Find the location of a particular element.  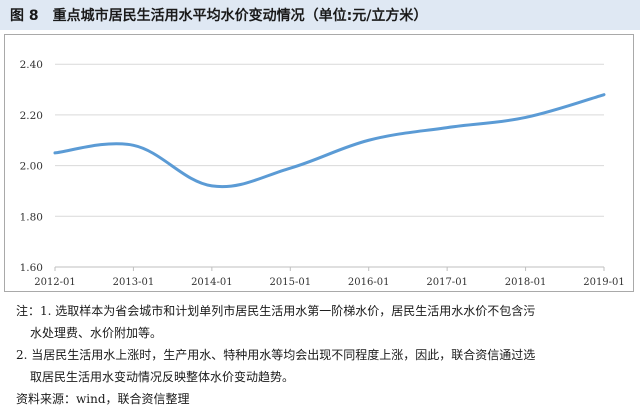

x-tick-label-0: 2012-01 is located at coordinates (55, 282).